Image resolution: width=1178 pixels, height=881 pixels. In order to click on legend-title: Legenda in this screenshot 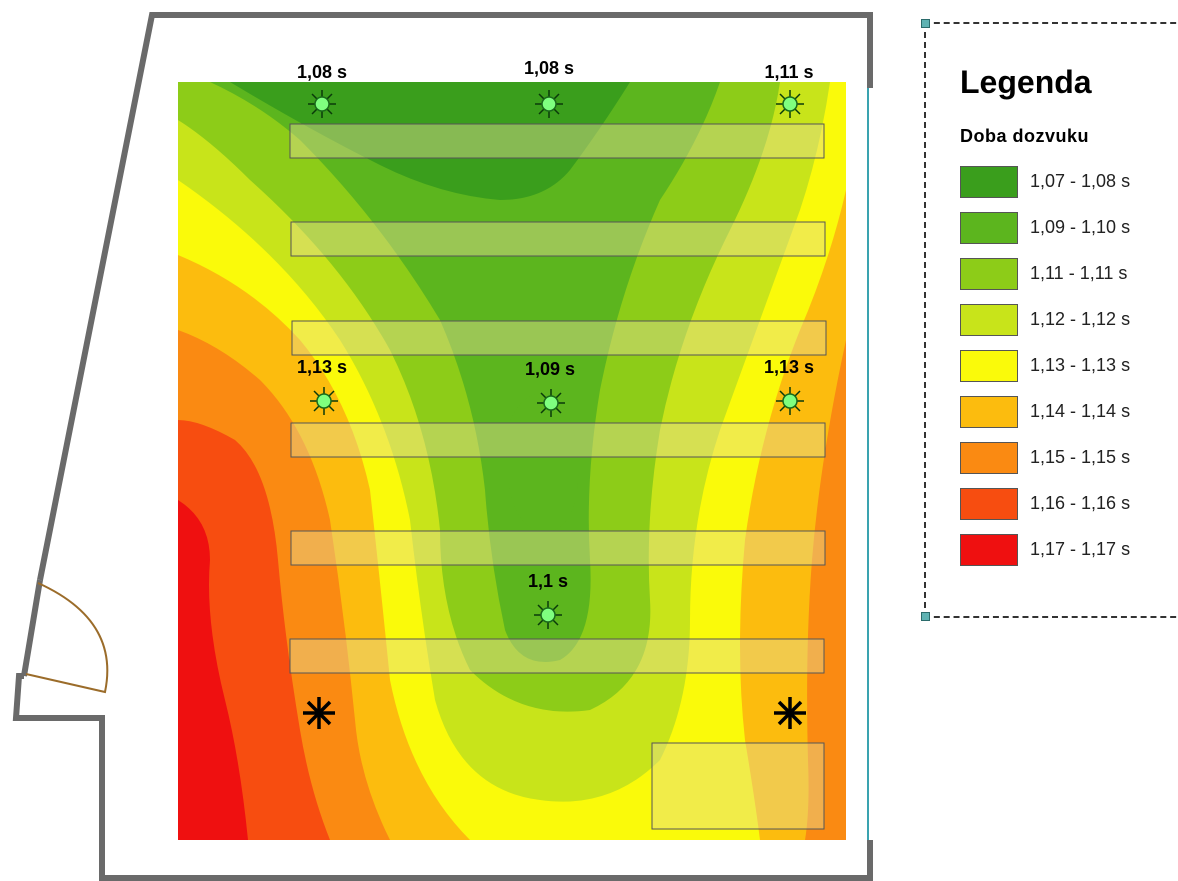, I will do `click(1026, 82)`.